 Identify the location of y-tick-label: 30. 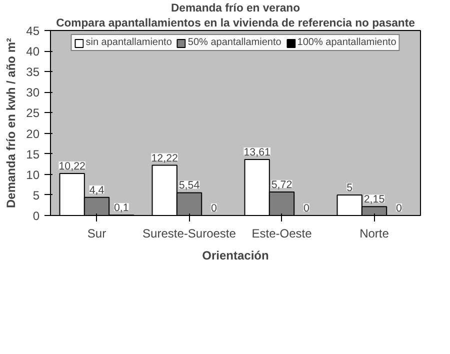
(33, 93).